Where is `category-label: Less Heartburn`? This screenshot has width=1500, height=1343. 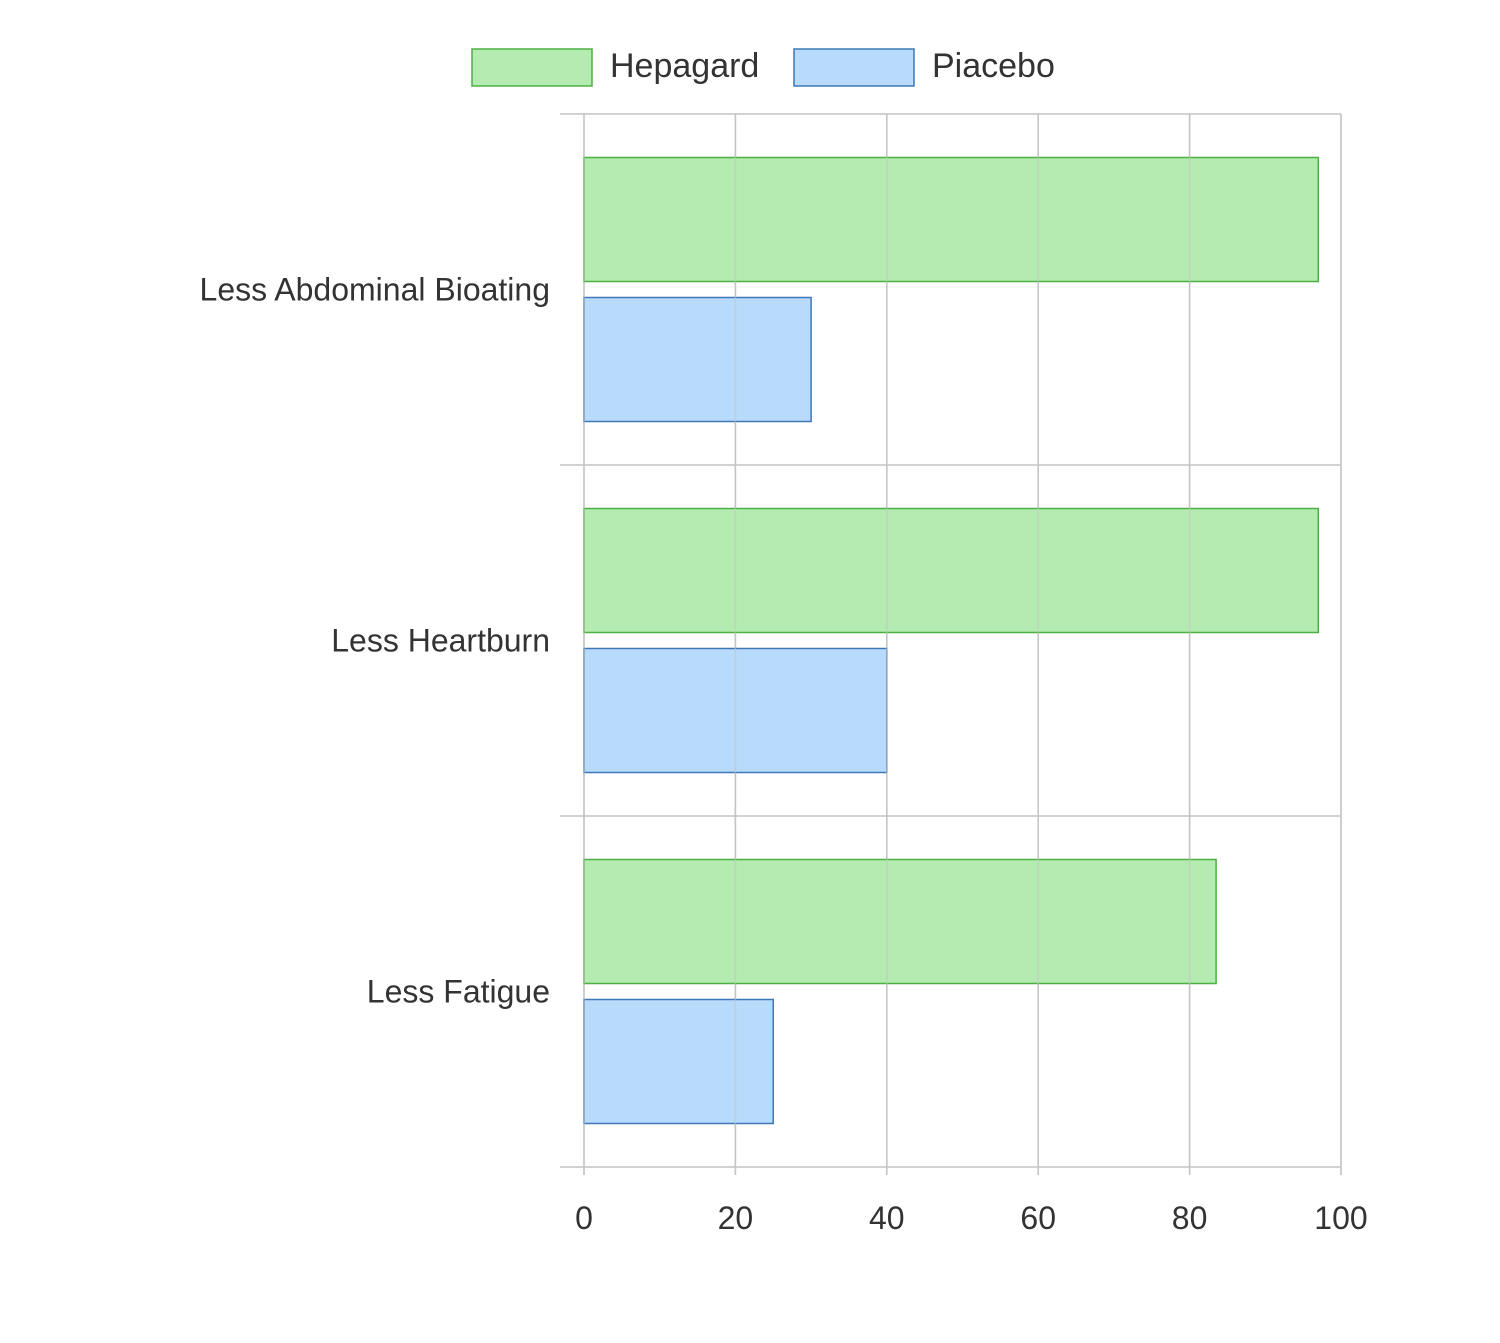
category-label: Less Heartburn is located at coordinates (440, 641).